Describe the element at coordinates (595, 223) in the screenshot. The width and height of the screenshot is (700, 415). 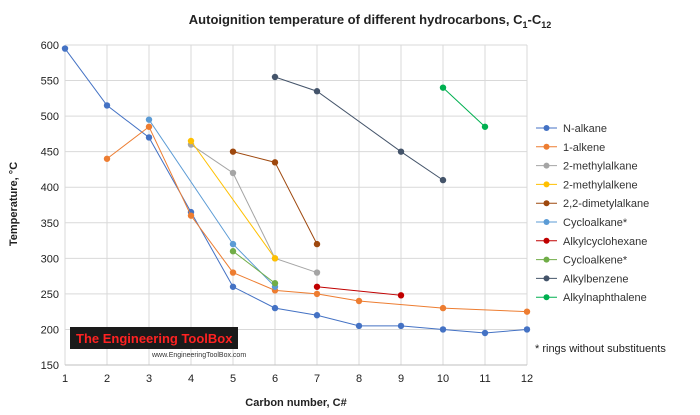
I see `legend-label: Cycloalkane*` at that location.